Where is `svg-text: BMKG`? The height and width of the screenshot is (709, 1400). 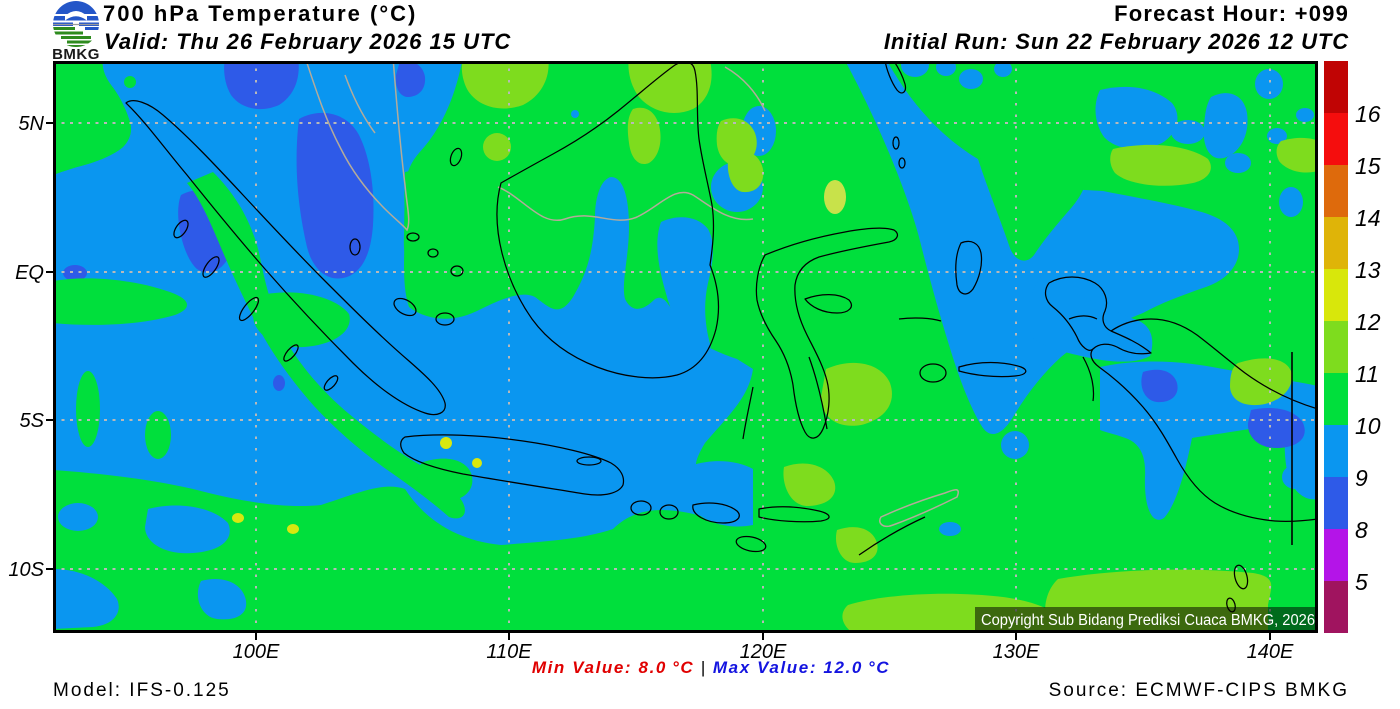 svg-text: BMKG is located at coordinates (76, 54).